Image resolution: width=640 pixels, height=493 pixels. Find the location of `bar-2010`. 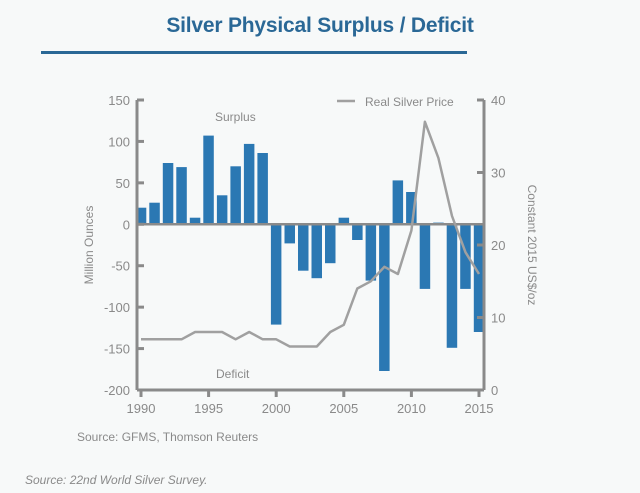

bar-2010 is located at coordinates (411, 208).